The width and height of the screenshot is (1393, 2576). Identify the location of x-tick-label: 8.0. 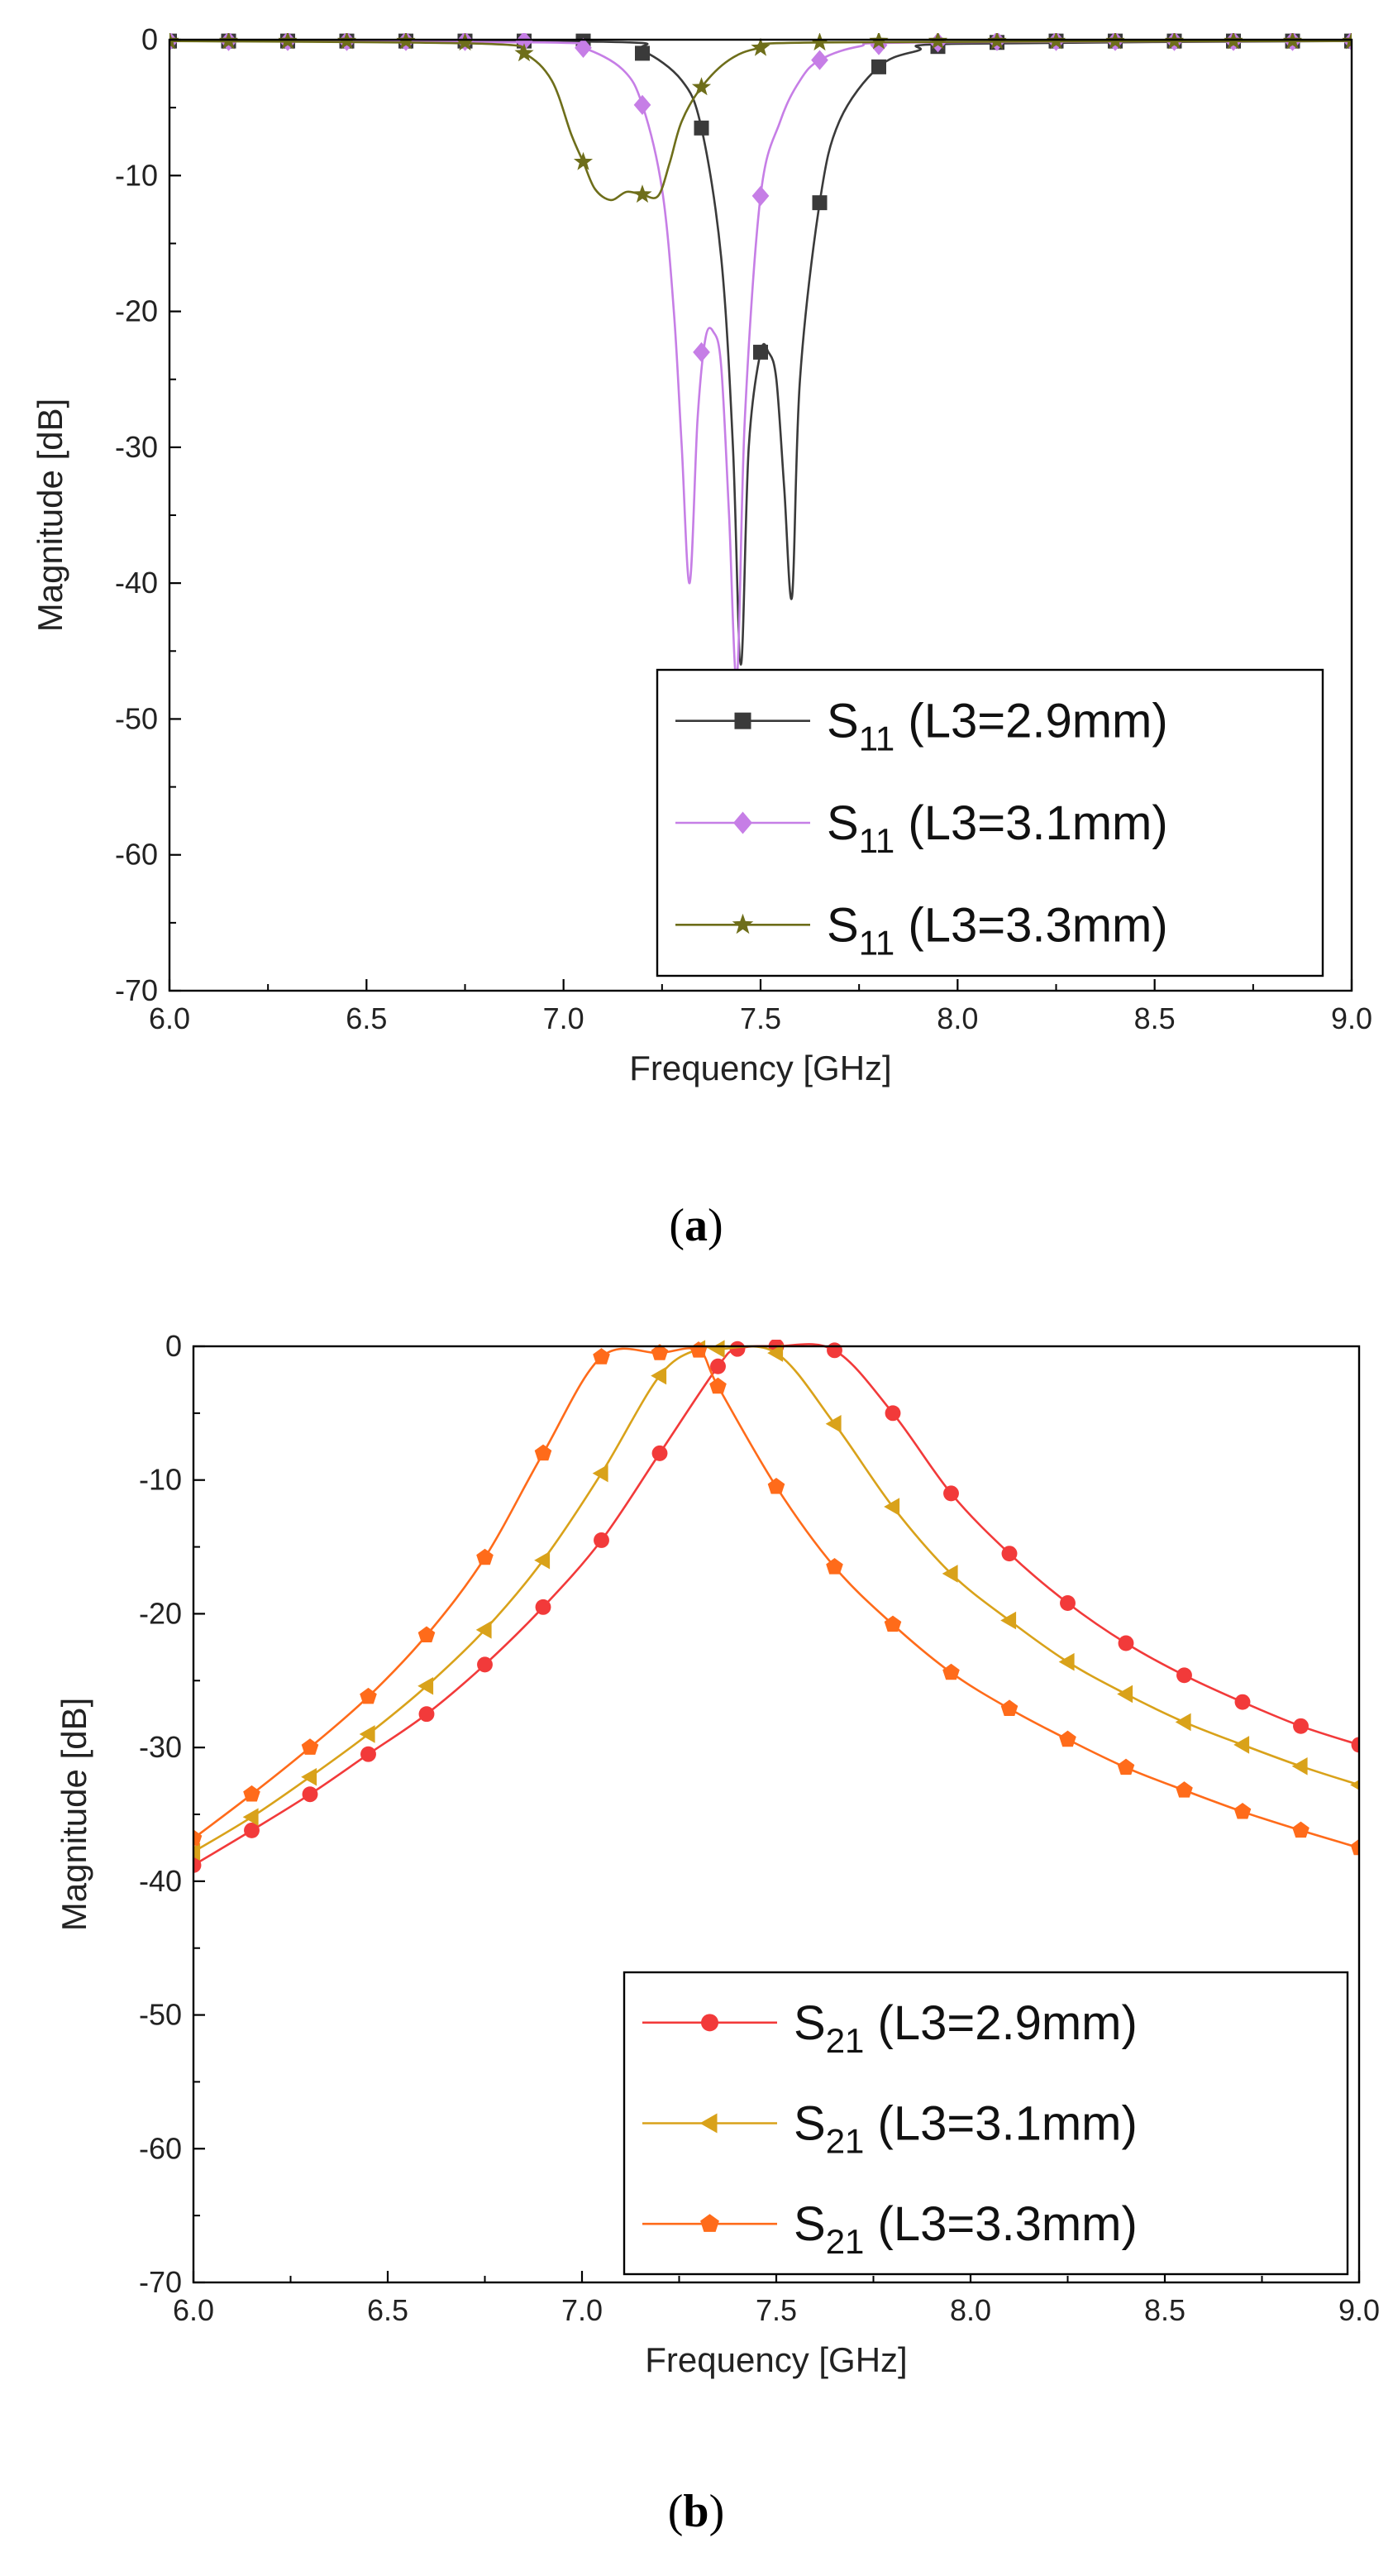
(957, 1018).